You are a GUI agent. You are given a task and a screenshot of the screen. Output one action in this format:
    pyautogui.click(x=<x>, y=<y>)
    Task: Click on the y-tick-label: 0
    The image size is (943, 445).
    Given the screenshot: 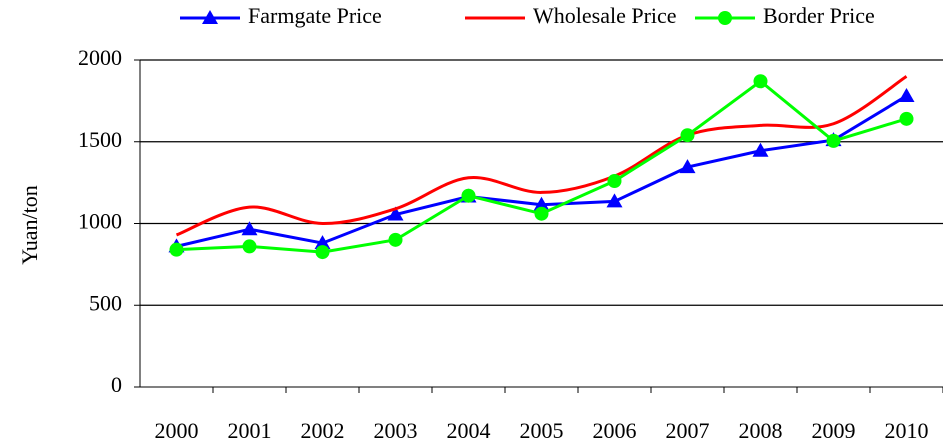 What is the action you would take?
    pyautogui.click(x=116, y=384)
    